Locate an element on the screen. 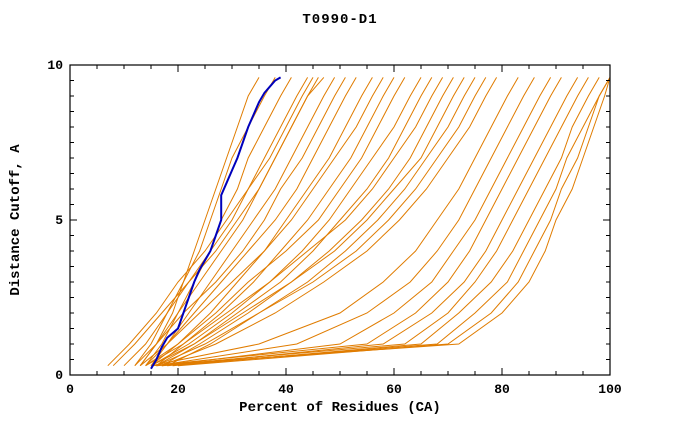 The width and height of the screenshot is (680, 440). y-tick-label: 0 is located at coordinates (59, 375).